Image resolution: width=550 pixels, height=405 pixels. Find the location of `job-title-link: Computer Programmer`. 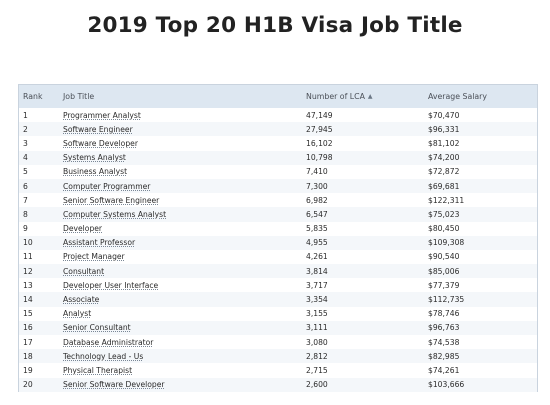

job-title-link: Computer Programmer is located at coordinates (107, 186).